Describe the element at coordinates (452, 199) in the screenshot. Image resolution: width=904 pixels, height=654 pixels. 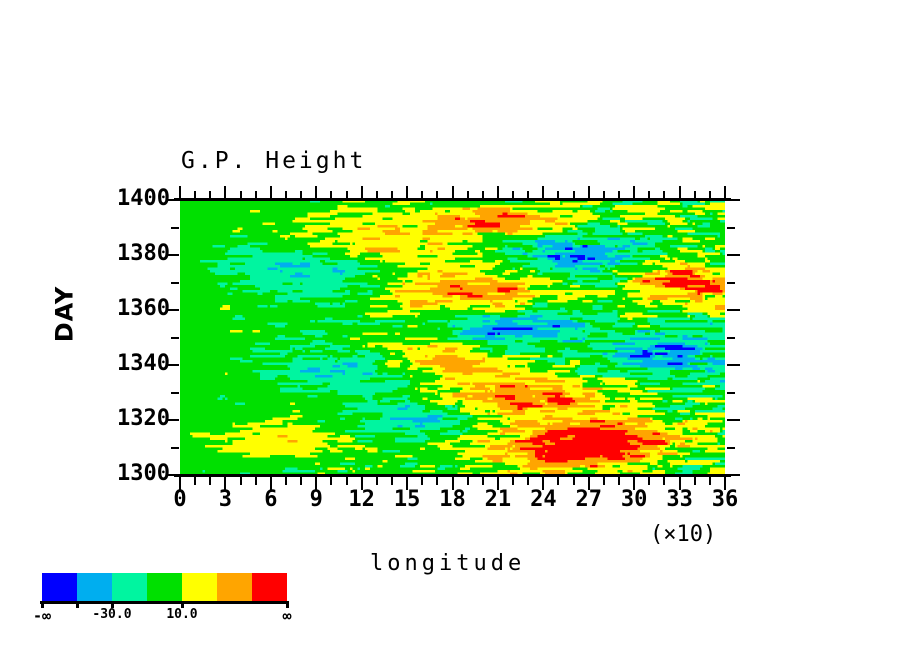
I see `axis-spine-top` at that location.